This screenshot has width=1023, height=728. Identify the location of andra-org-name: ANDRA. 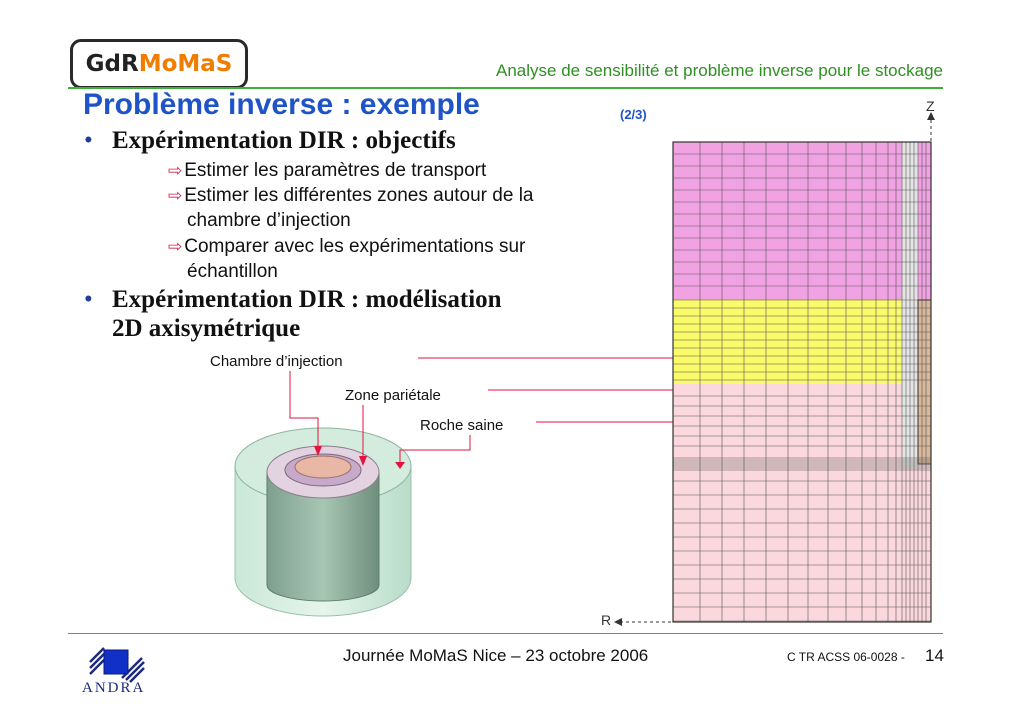
(114, 688).